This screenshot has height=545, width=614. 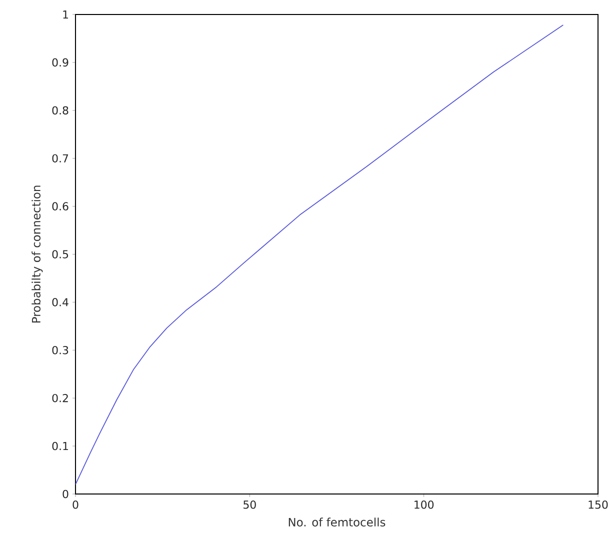 What do you see at coordinates (250, 504) in the screenshot?
I see `x-tick-label: 50` at bounding box center [250, 504].